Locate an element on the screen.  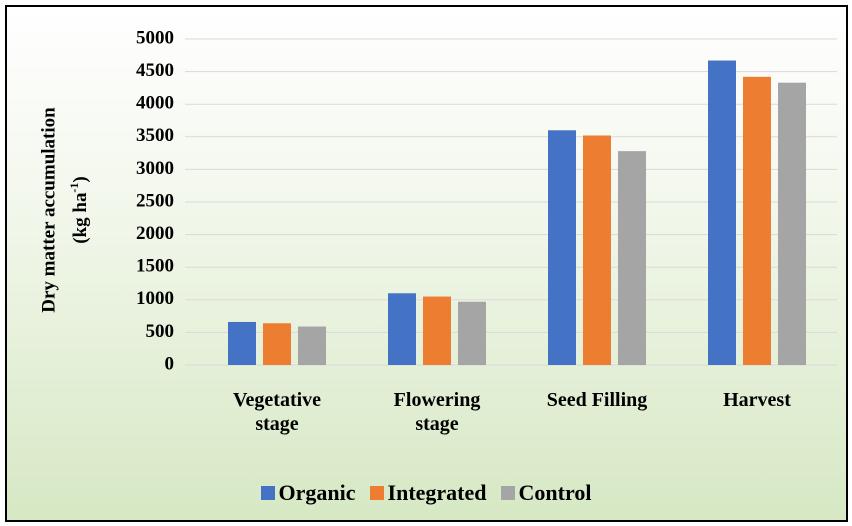
y-tick-label: 4500 is located at coordinates (155, 70).